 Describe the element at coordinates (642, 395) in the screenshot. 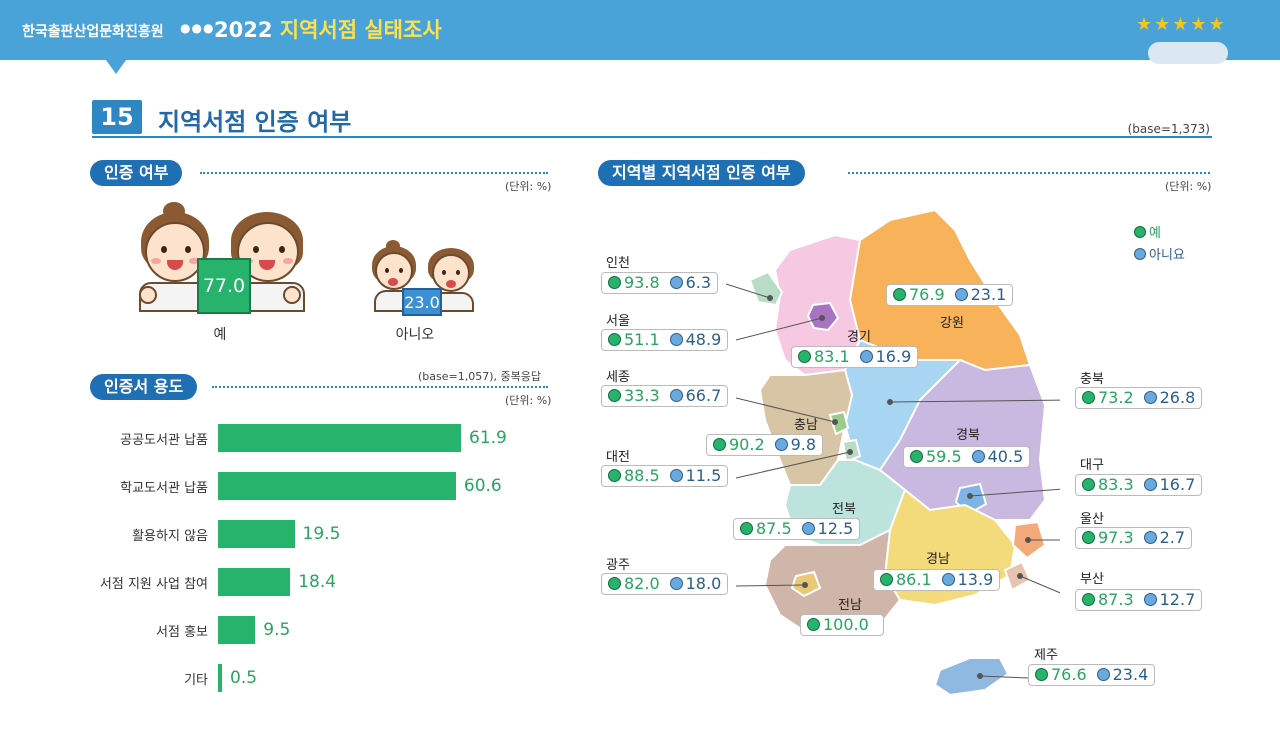

I see `region-yes-value: 33.3` at that location.